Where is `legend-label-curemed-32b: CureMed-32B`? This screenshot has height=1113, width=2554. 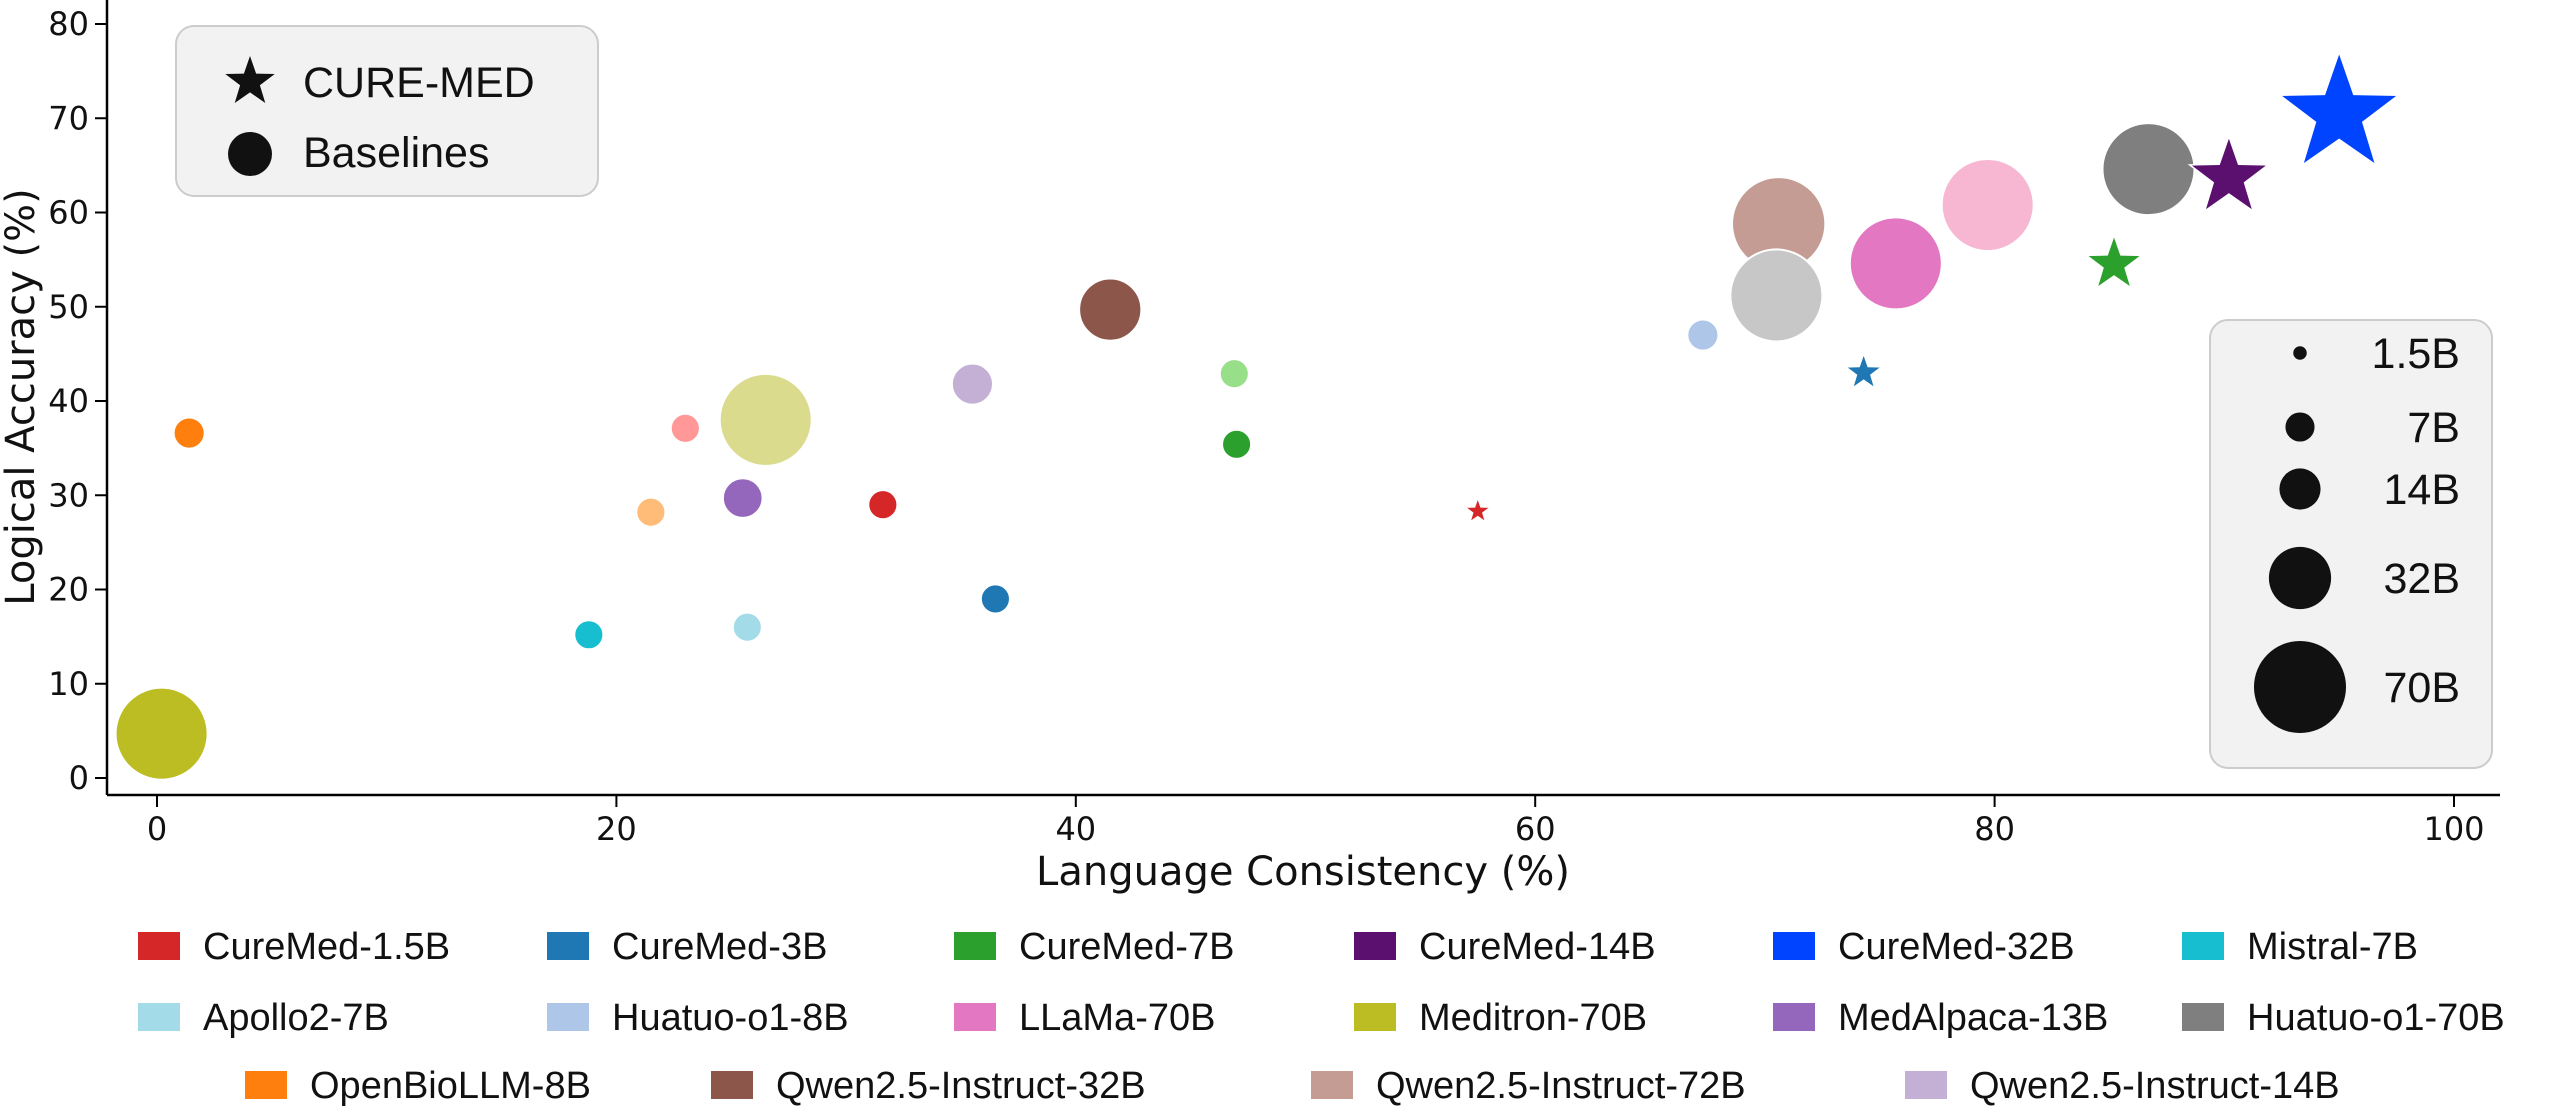 legend-label-curemed-32b: CureMed-32B is located at coordinates (1956, 947).